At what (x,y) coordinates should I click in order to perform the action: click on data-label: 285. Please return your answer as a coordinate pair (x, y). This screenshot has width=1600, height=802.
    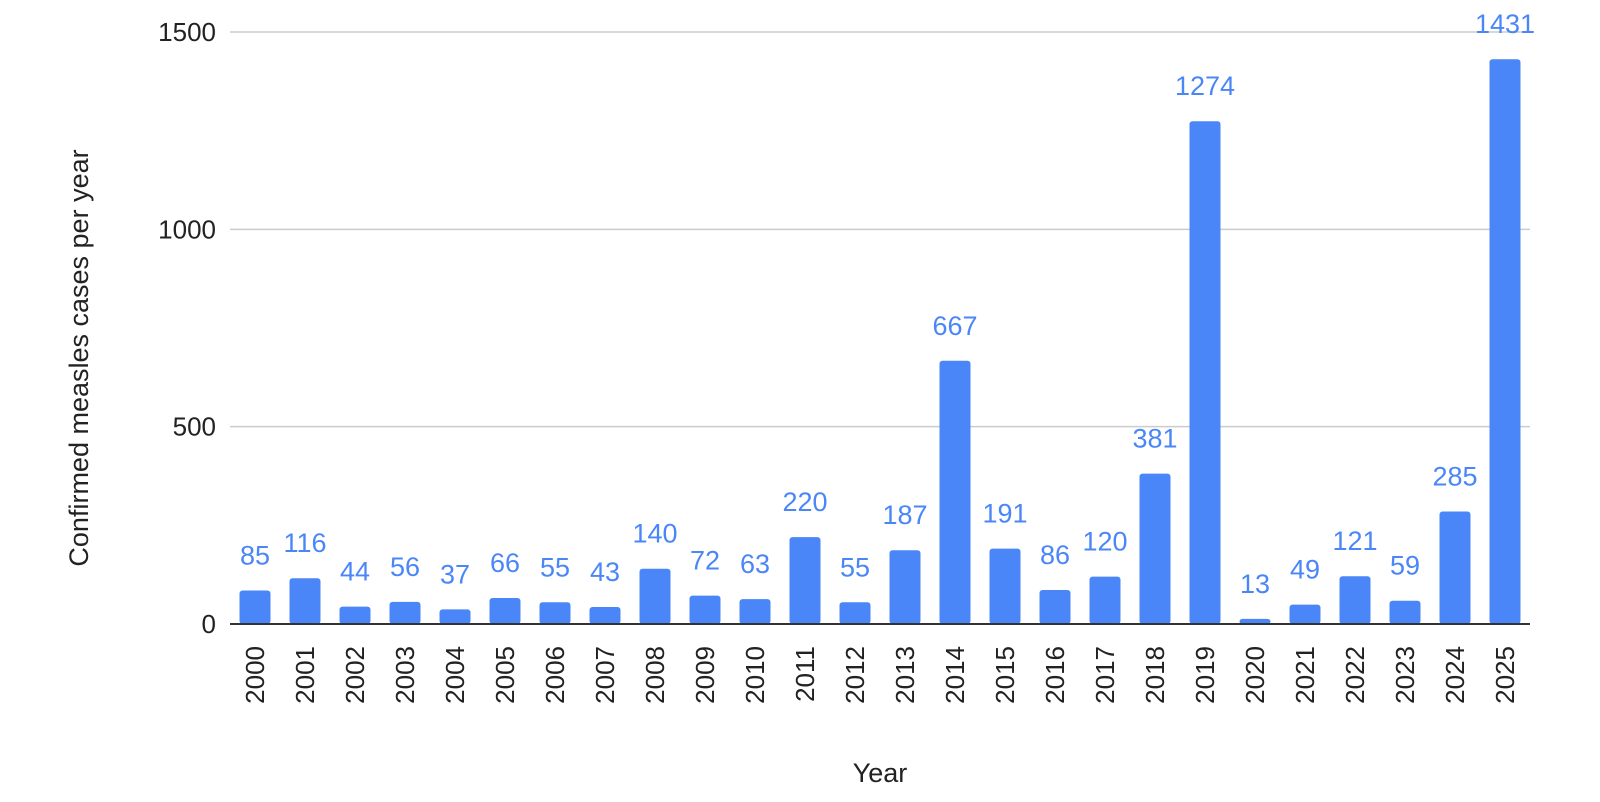
    Looking at the image, I should click on (1454, 477).